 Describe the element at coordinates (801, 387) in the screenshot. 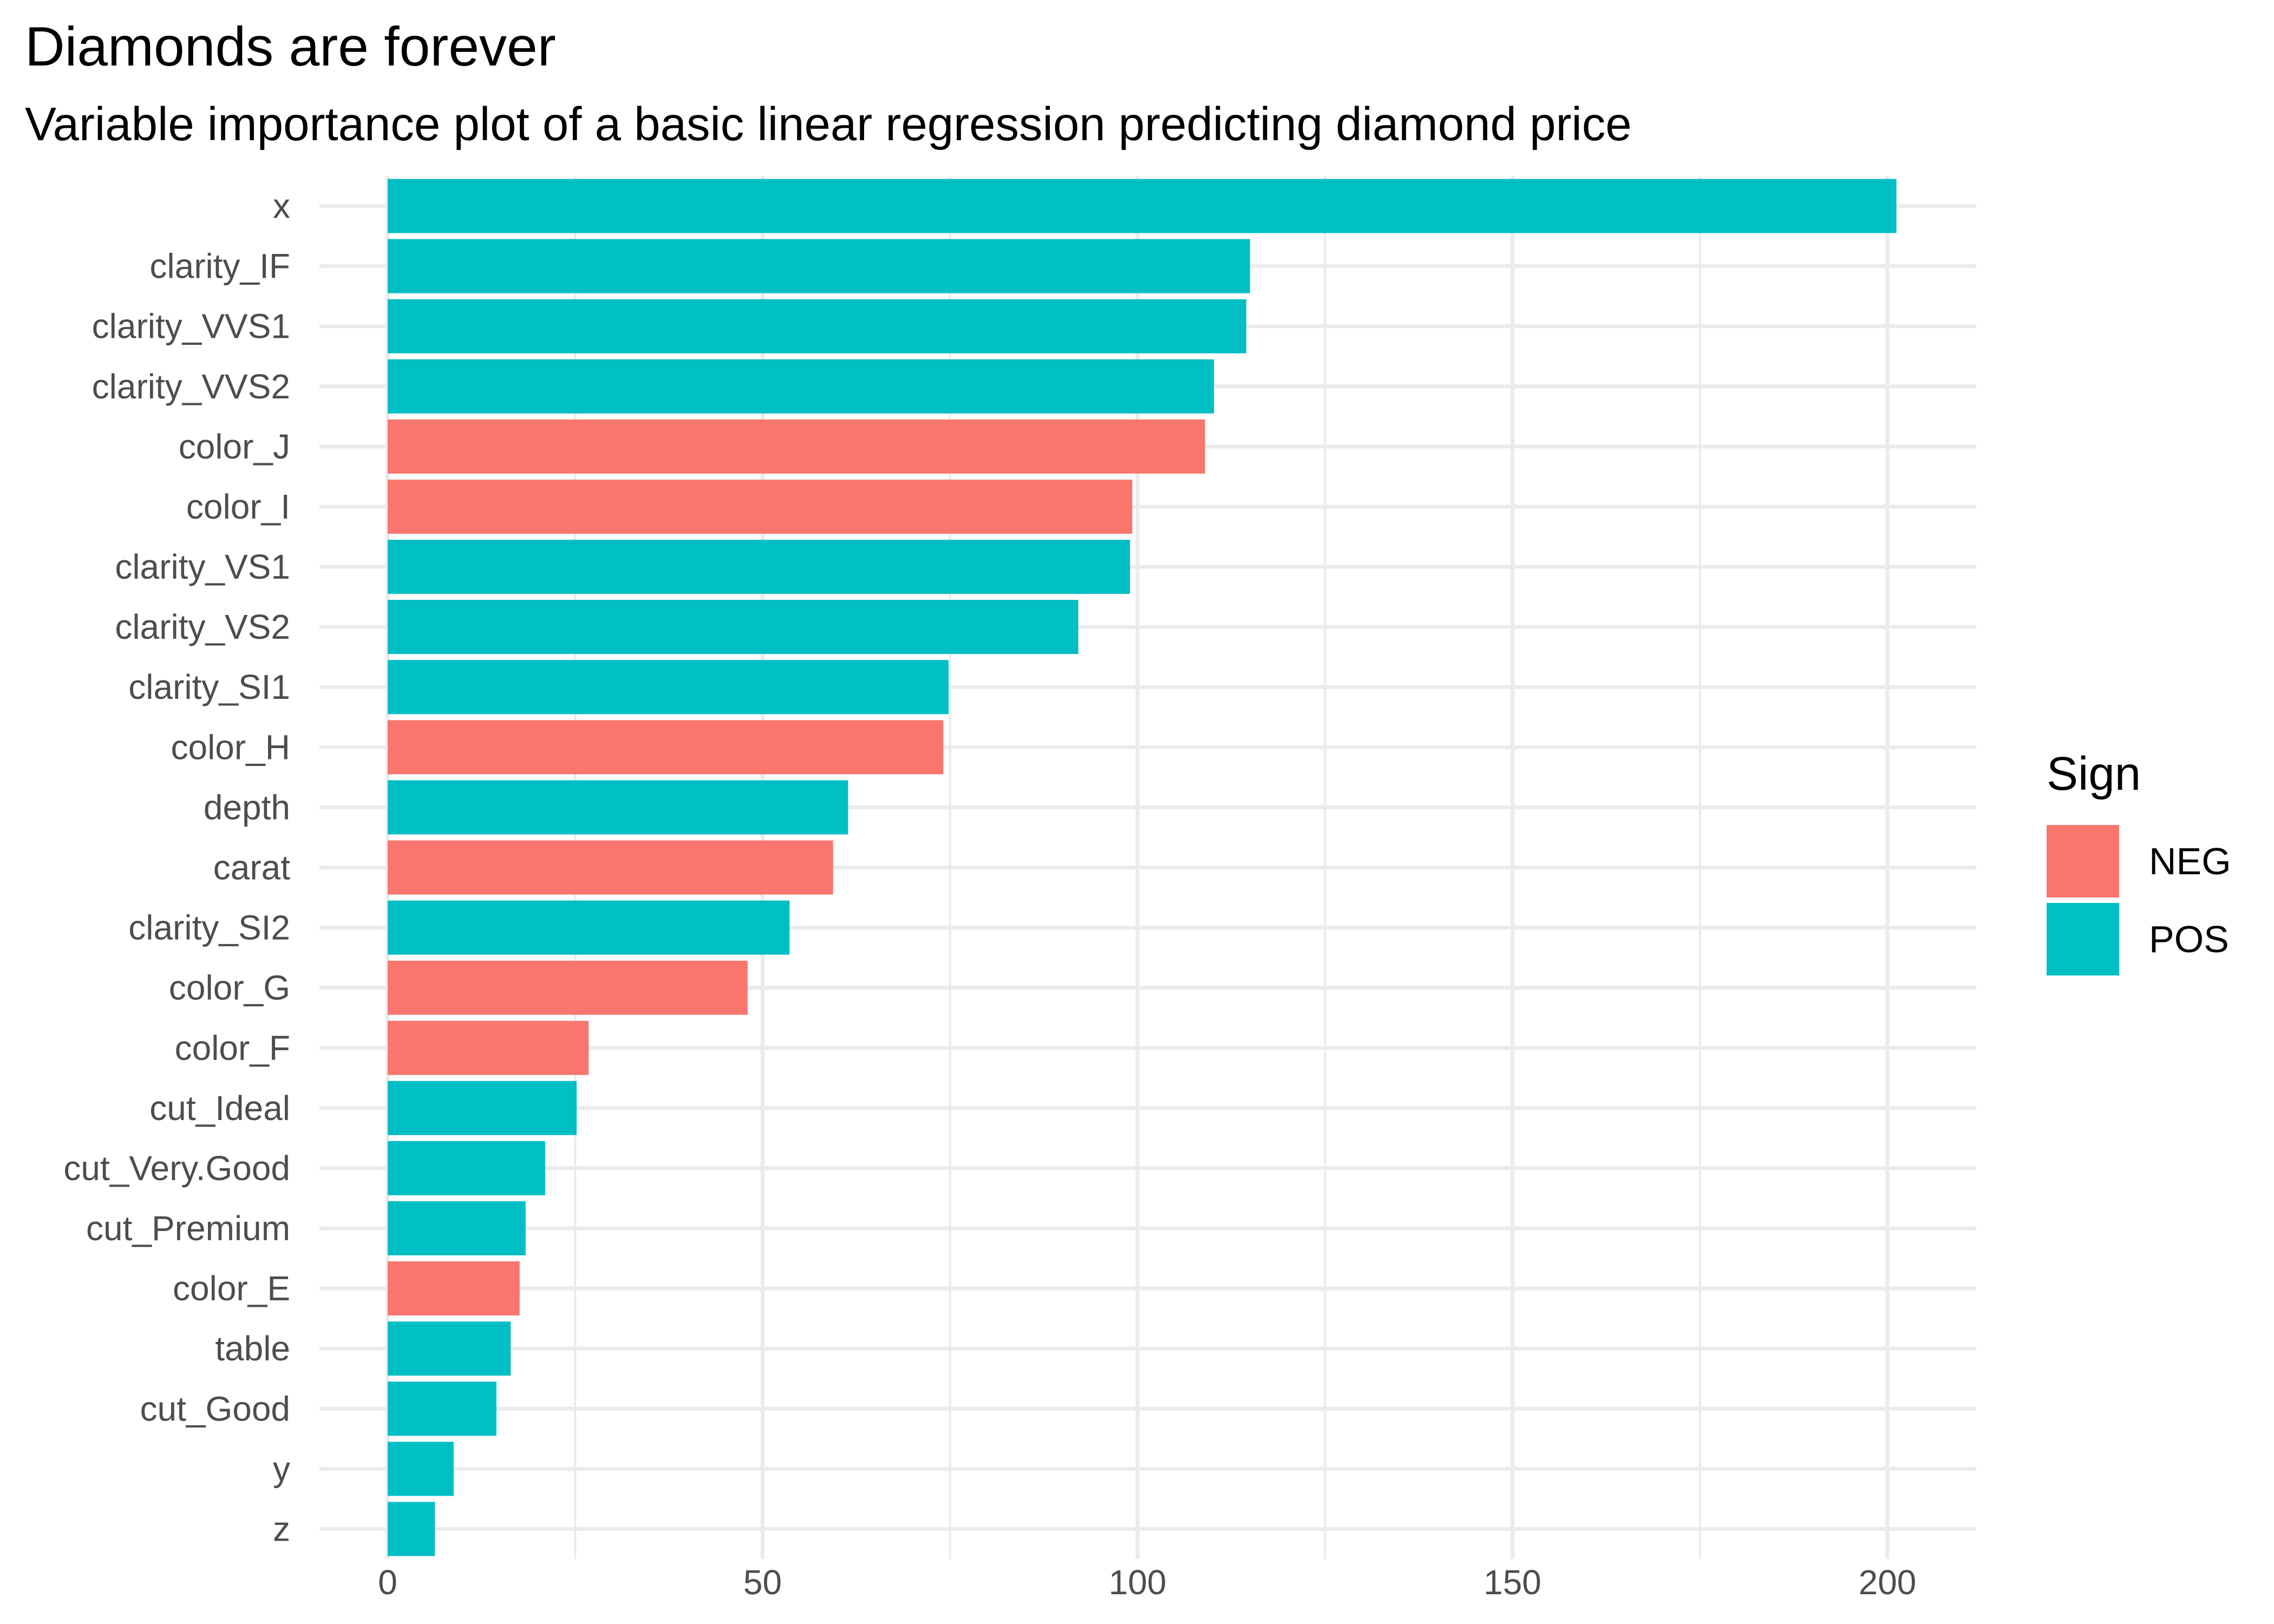

I see `bar-clarity-vvs2` at that location.